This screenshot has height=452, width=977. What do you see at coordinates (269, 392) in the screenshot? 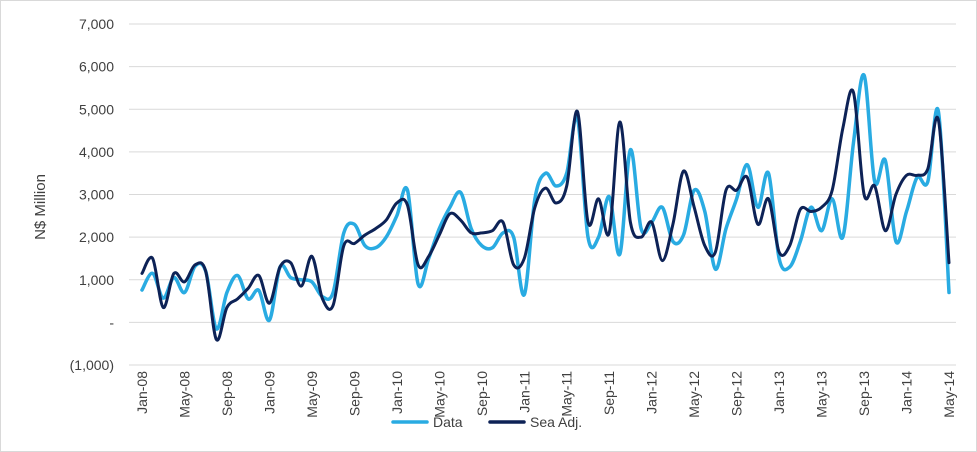
I see `x-tick-label: Jan-09` at bounding box center [269, 392].